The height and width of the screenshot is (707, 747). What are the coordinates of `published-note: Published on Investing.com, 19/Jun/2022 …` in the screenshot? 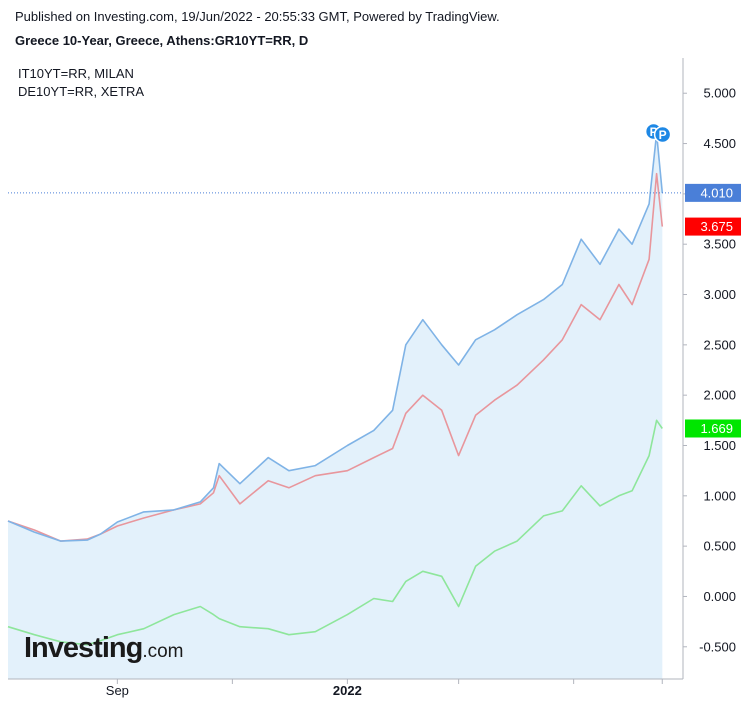 It's located at (257, 16).